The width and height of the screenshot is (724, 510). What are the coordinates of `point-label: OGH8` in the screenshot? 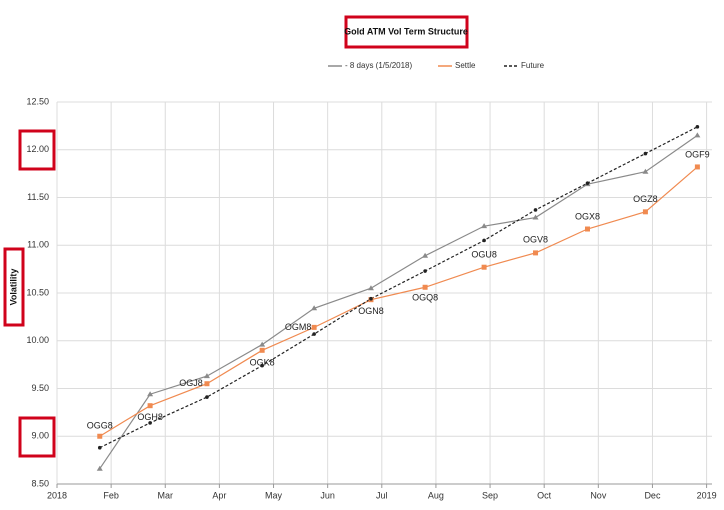 It's located at (150, 417).